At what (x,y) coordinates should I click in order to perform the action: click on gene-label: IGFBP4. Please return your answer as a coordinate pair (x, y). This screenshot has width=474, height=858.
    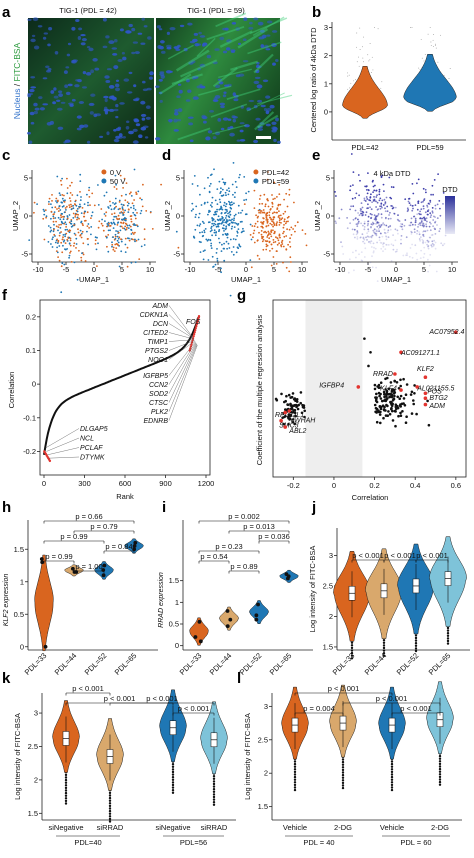
    Looking at the image, I should click on (331, 385).